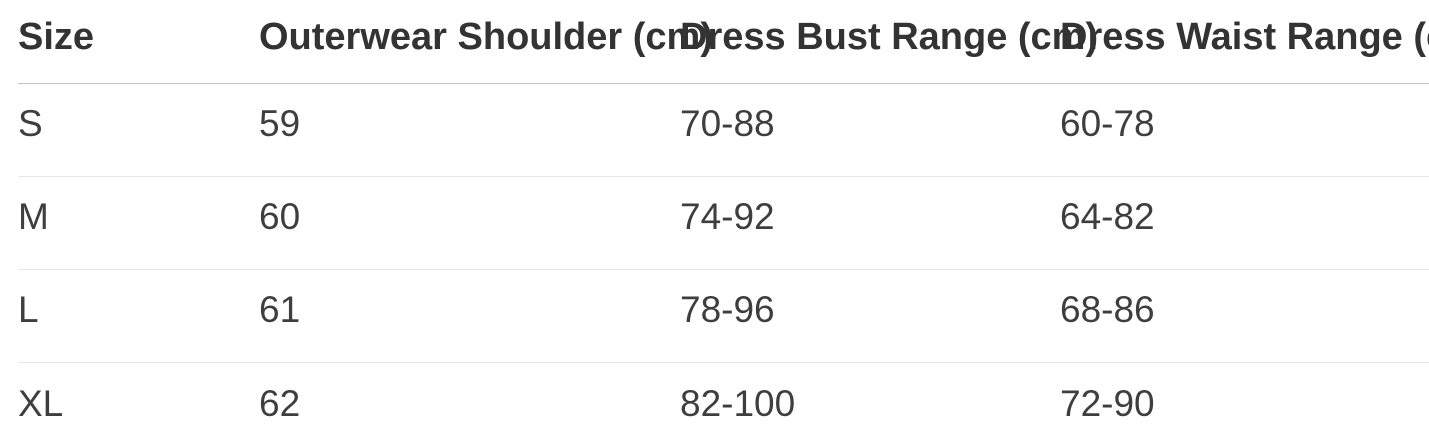 The height and width of the screenshot is (433, 1429). What do you see at coordinates (33, 216) in the screenshot?
I see `cell-size: M` at bounding box center [33, 216].